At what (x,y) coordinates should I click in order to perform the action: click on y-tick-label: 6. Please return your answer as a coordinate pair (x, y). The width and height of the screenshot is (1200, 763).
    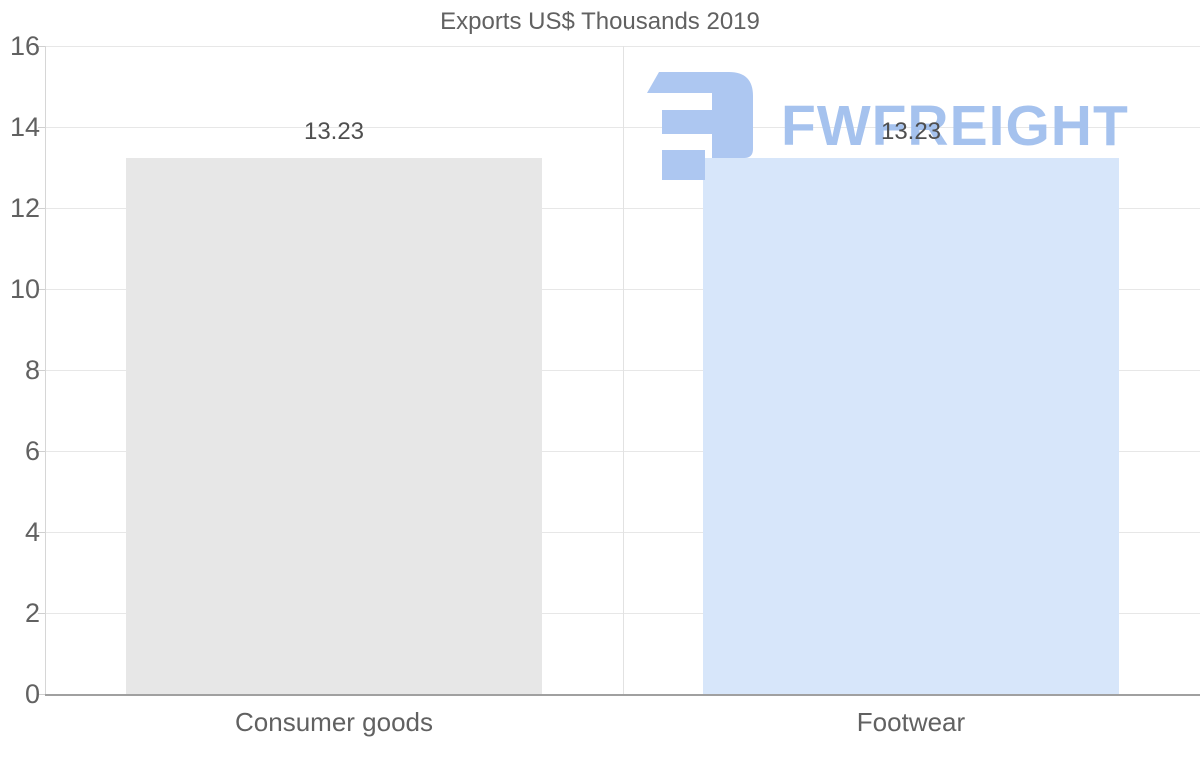
    Looking at the image, I should click on (32, 451).